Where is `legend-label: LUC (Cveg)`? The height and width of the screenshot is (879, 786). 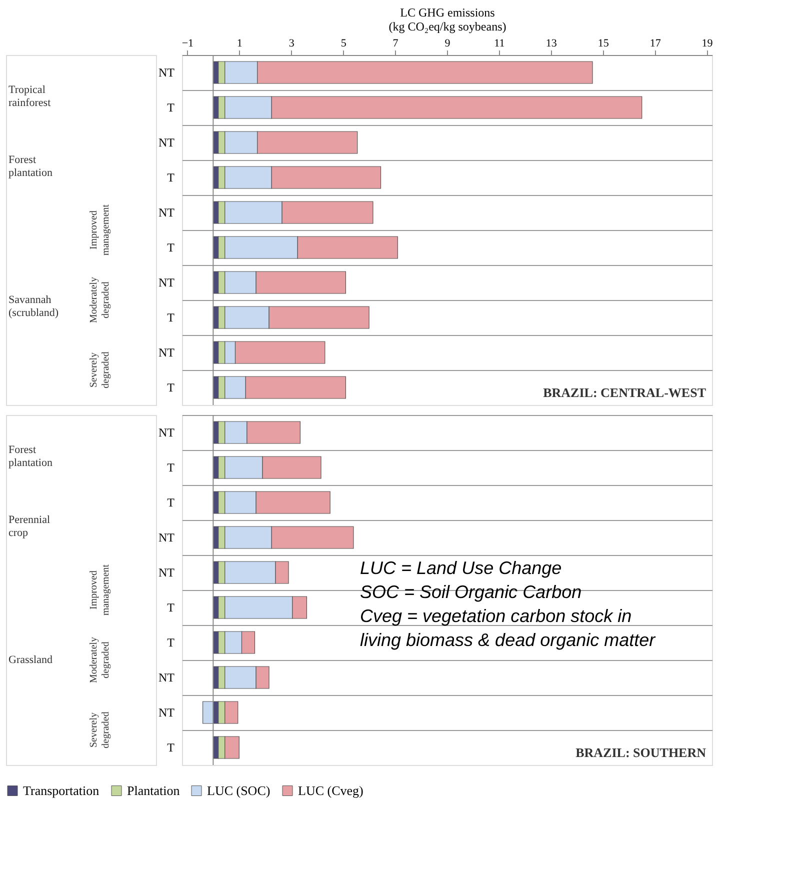
legend-label: LUC (Cveg) is located at coordinates (331, 790).